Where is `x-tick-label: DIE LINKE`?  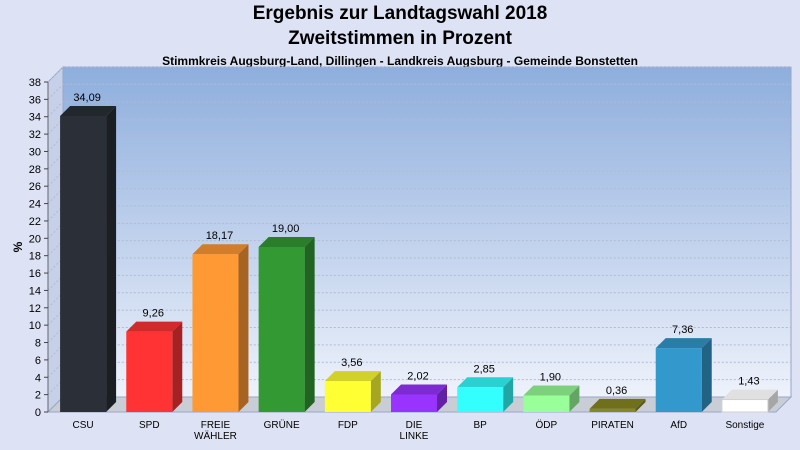 x-tick-label: DIE LINKE is located at coordinates (414, 431).